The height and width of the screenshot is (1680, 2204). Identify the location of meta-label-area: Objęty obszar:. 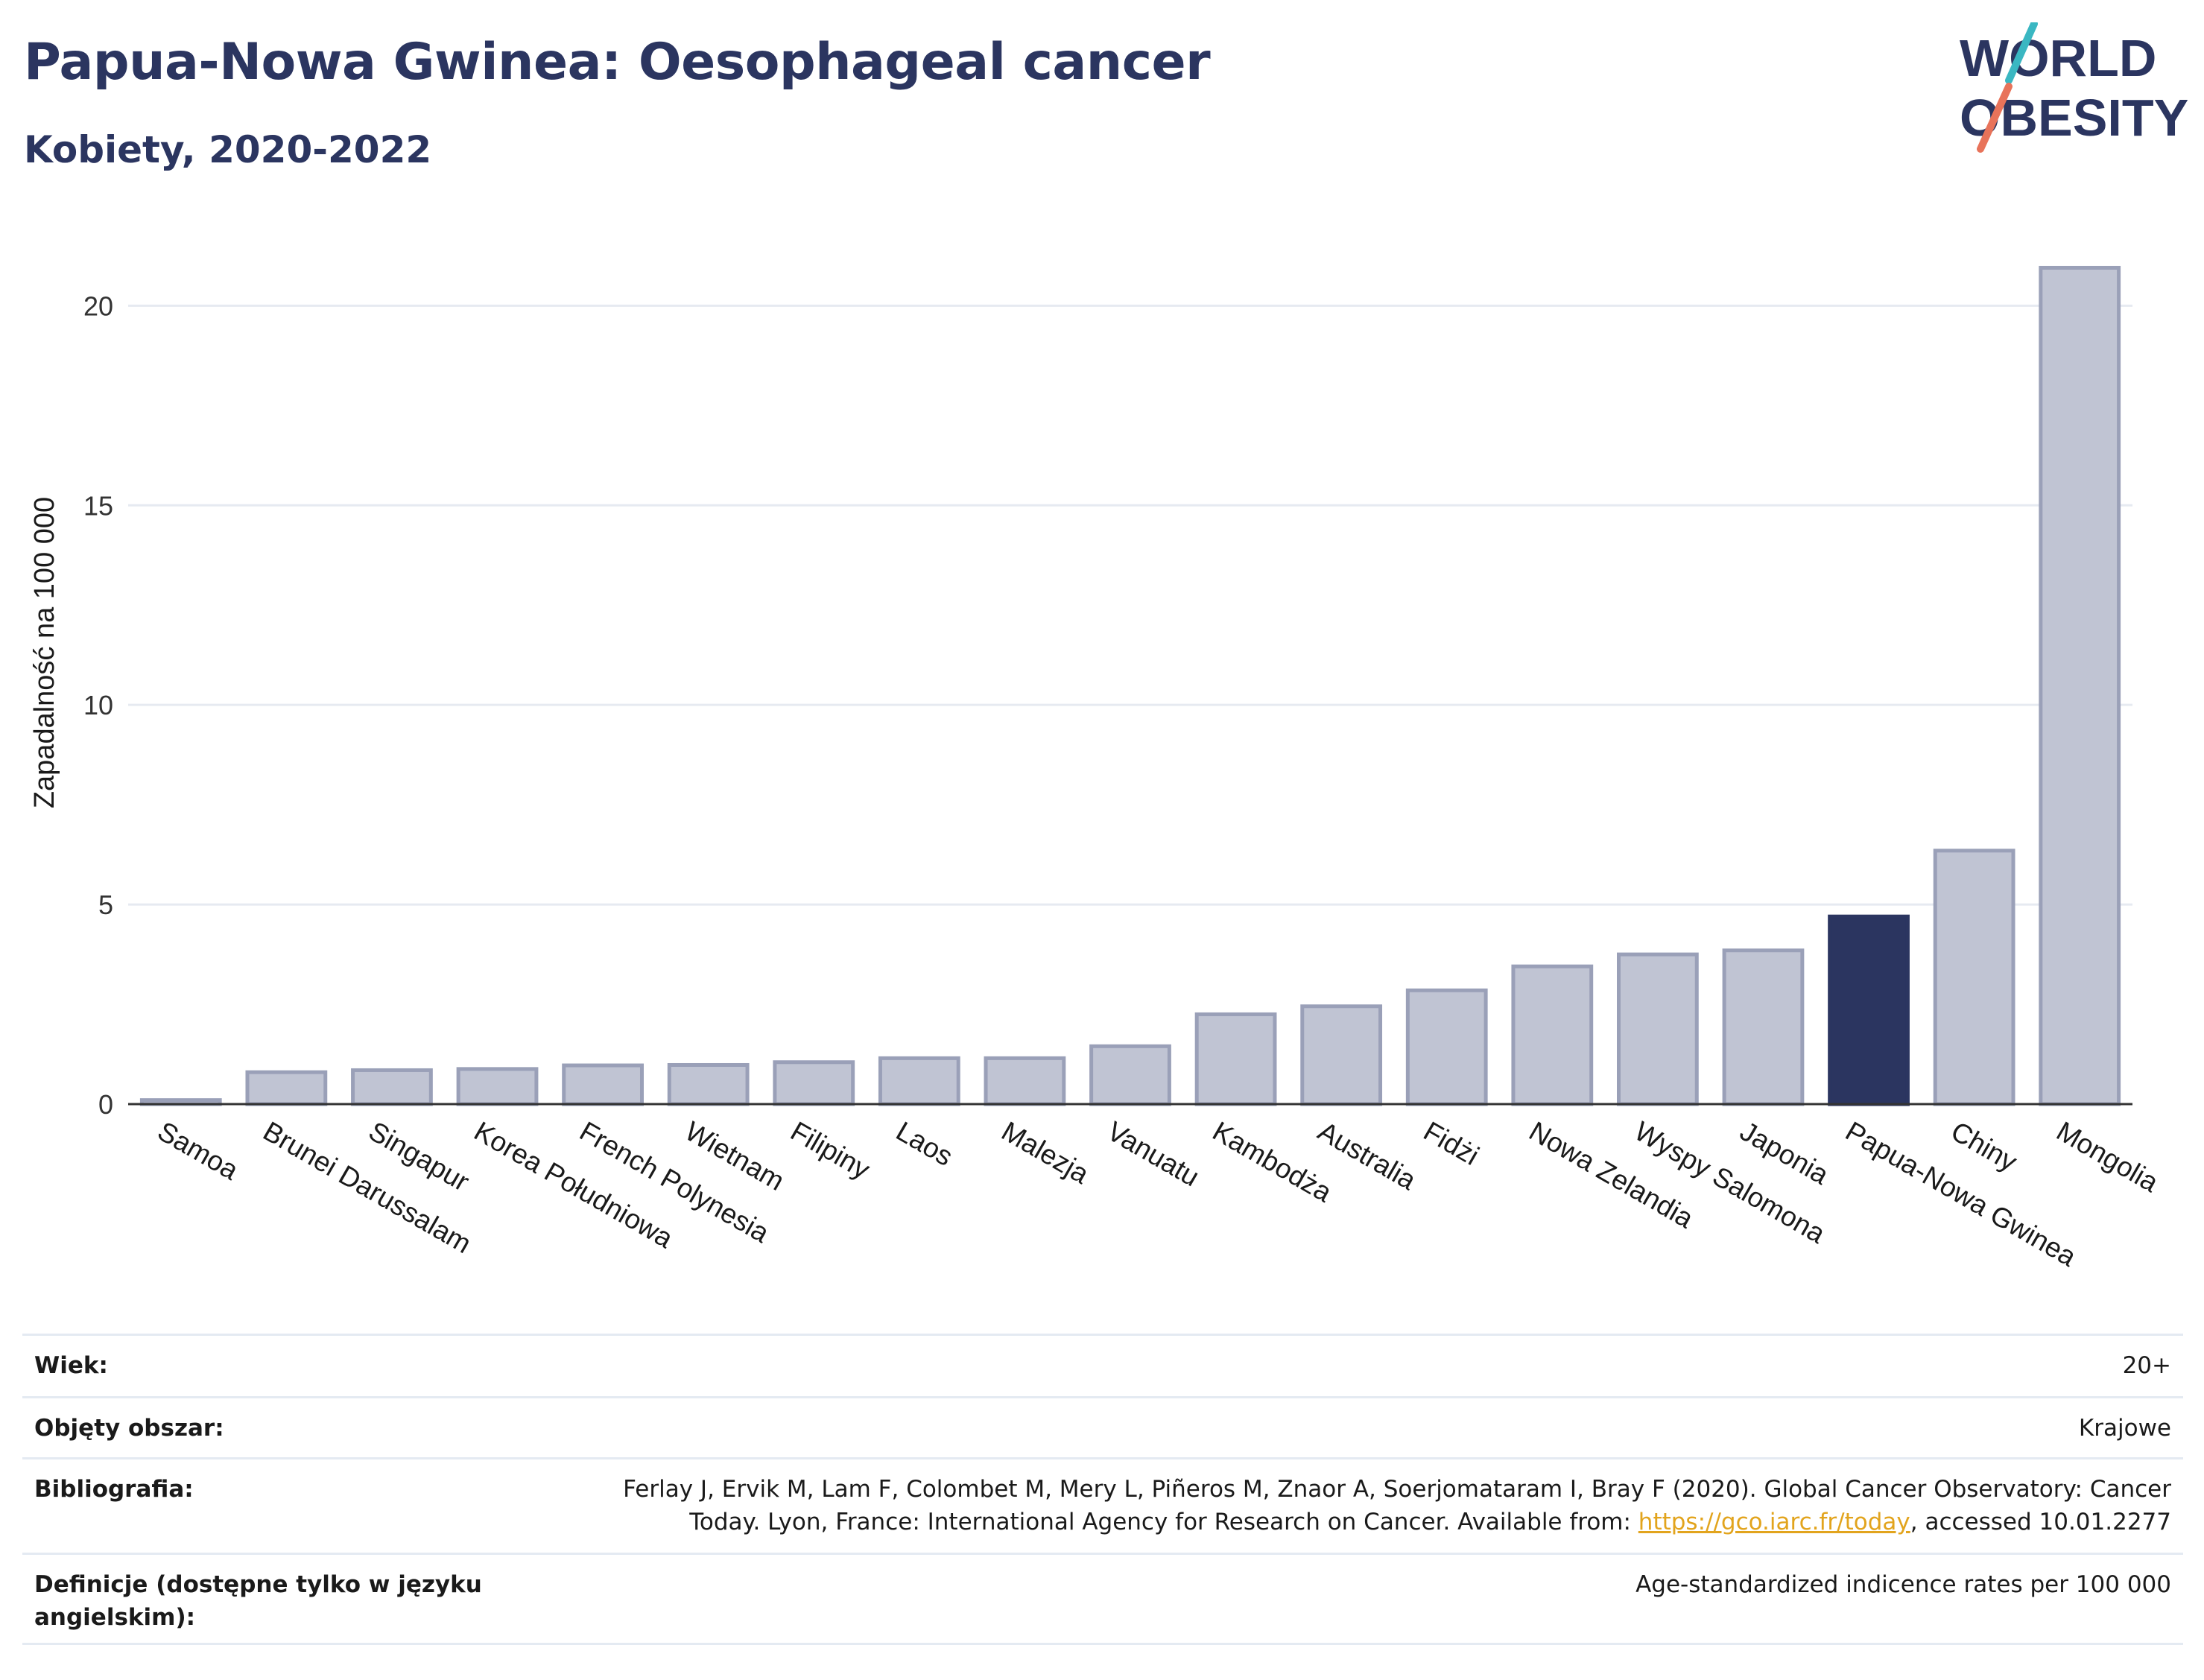
(129, 1428).